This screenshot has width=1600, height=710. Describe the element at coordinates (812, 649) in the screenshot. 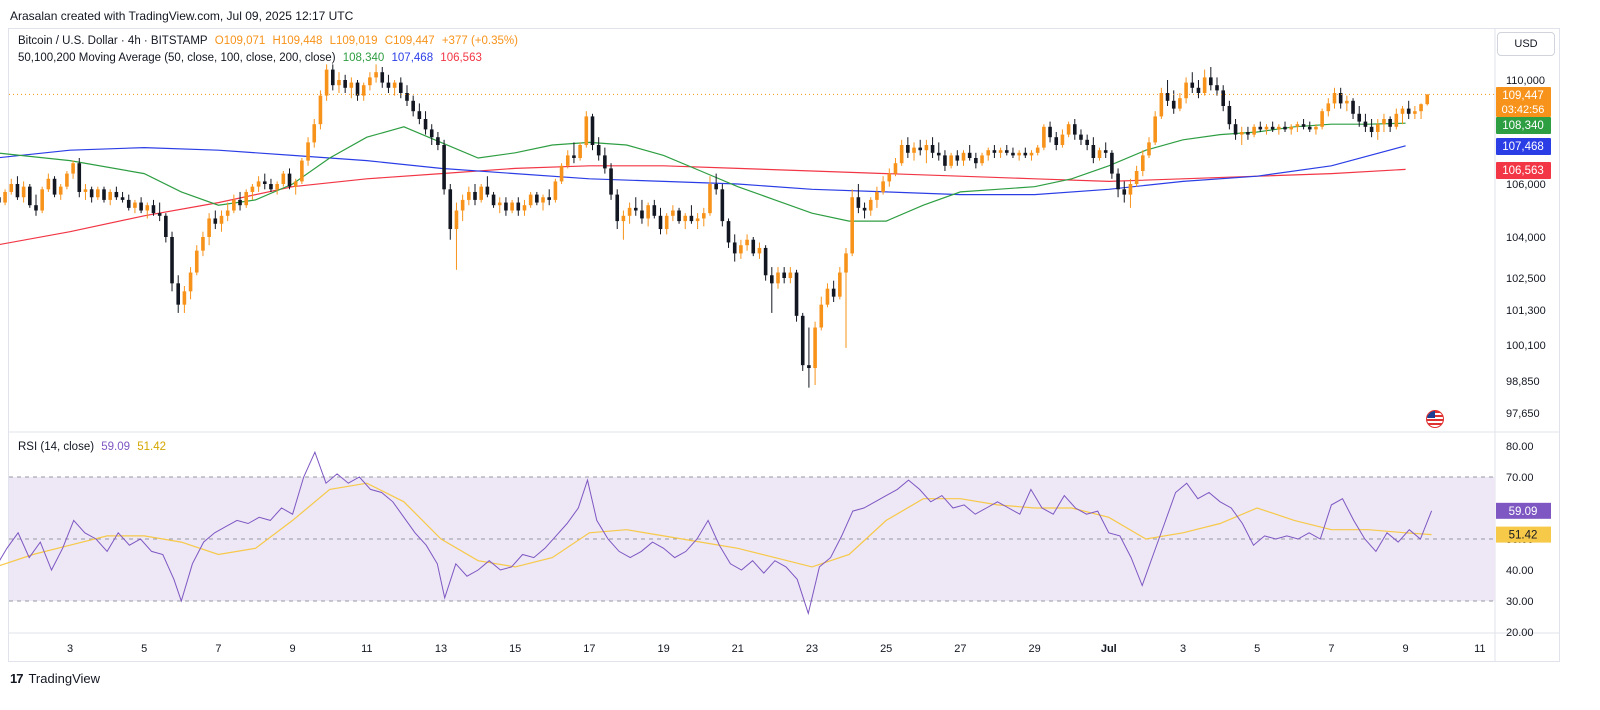

I see `time-tick-label: 23` at that location.